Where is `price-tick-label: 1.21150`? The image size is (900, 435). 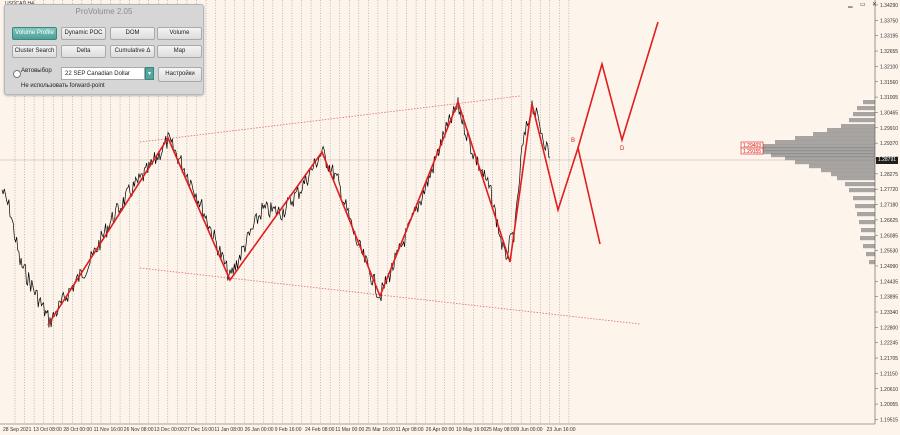 price-tick-label: 1.21150 is located at coordinates (889, 374).